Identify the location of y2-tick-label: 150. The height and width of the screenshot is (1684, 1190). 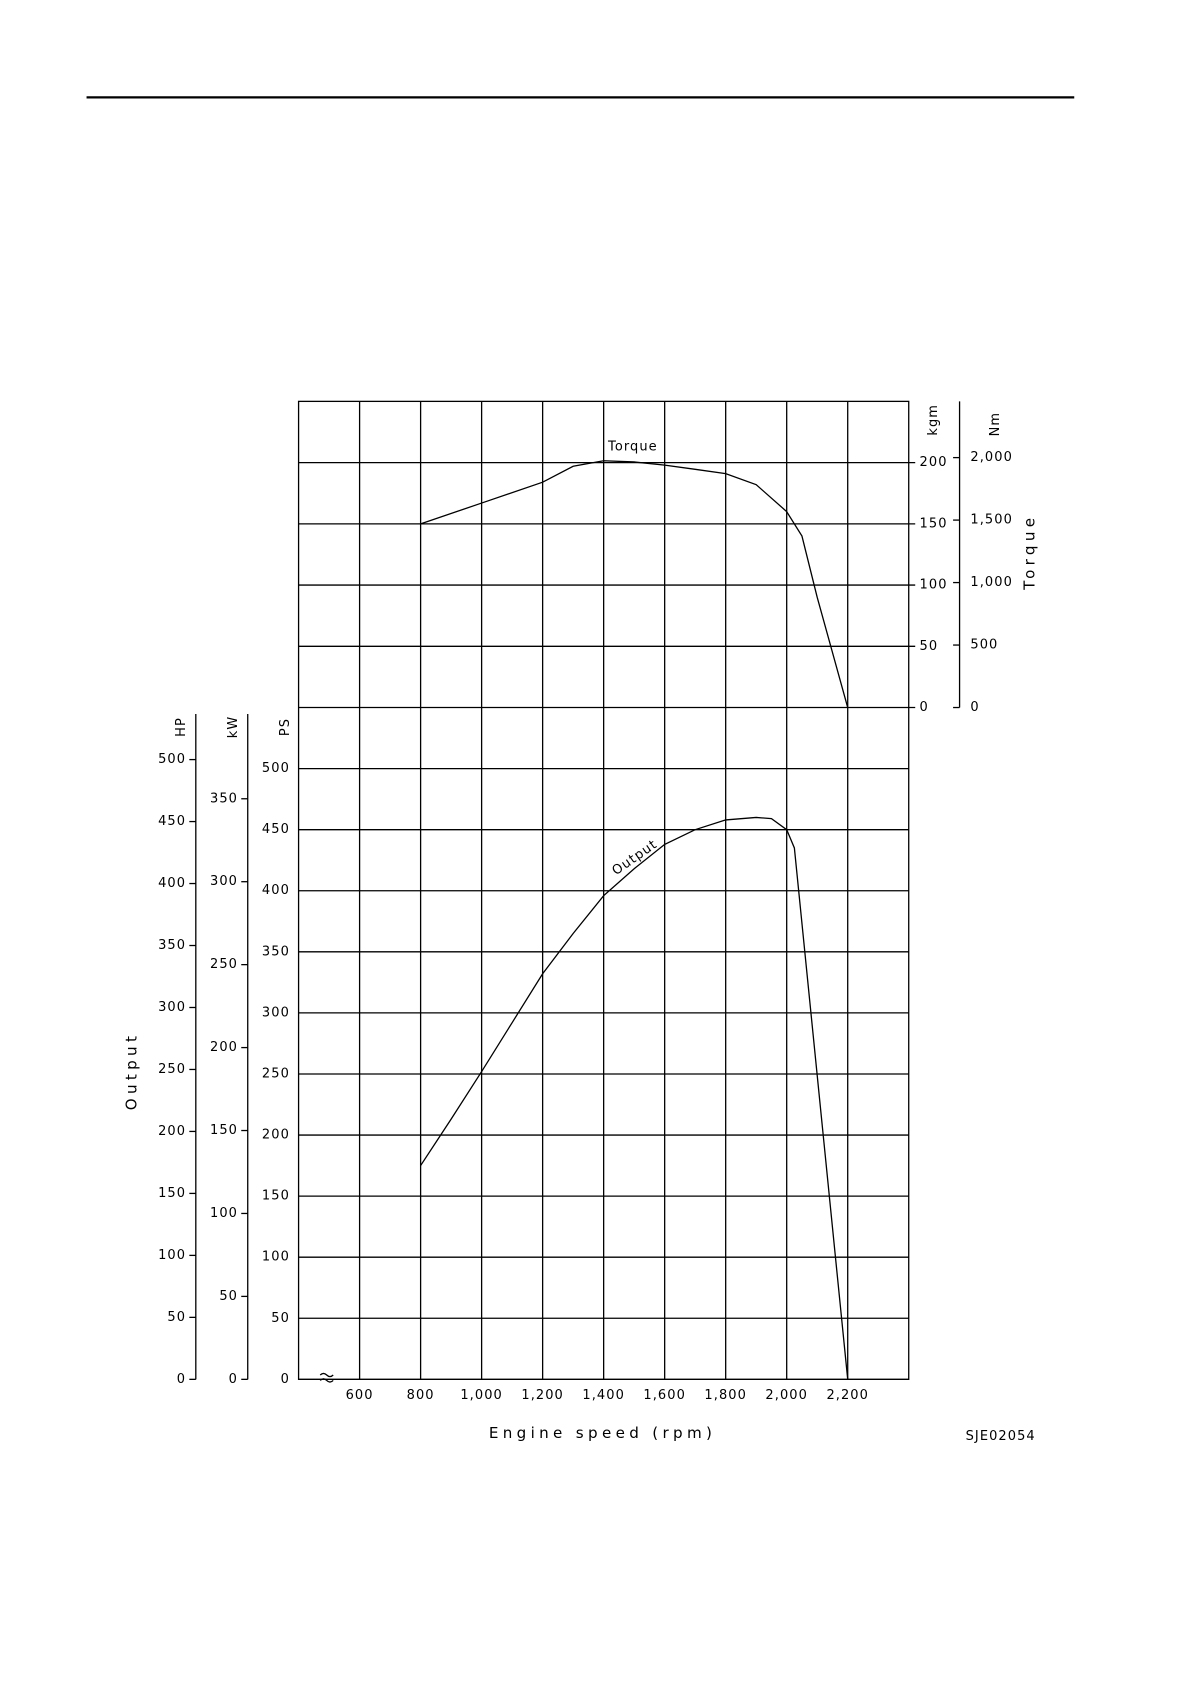
(172, 1193).